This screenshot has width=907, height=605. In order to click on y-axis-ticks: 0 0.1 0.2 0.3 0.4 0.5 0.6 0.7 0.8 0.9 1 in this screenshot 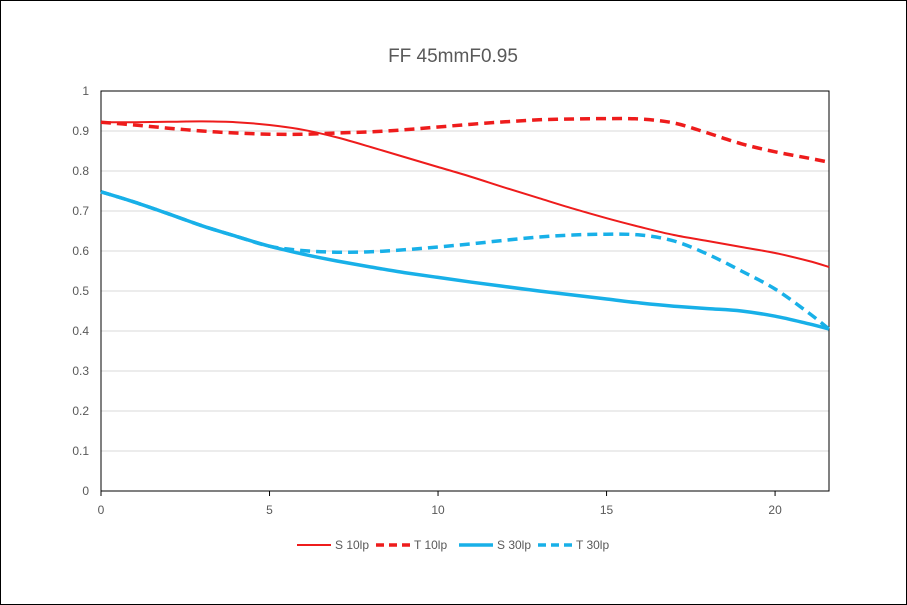, I will do `click(80, 291)`.